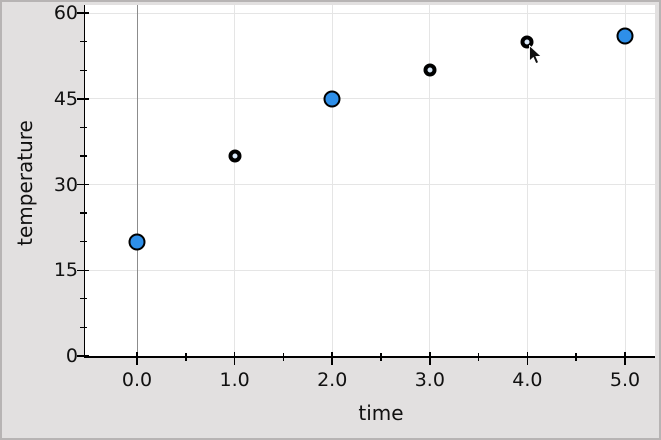 The image size is (661, 440). Describe the element at coordinates (137, 180) in the screenshot. I see `x-zero-gridline` at that location.